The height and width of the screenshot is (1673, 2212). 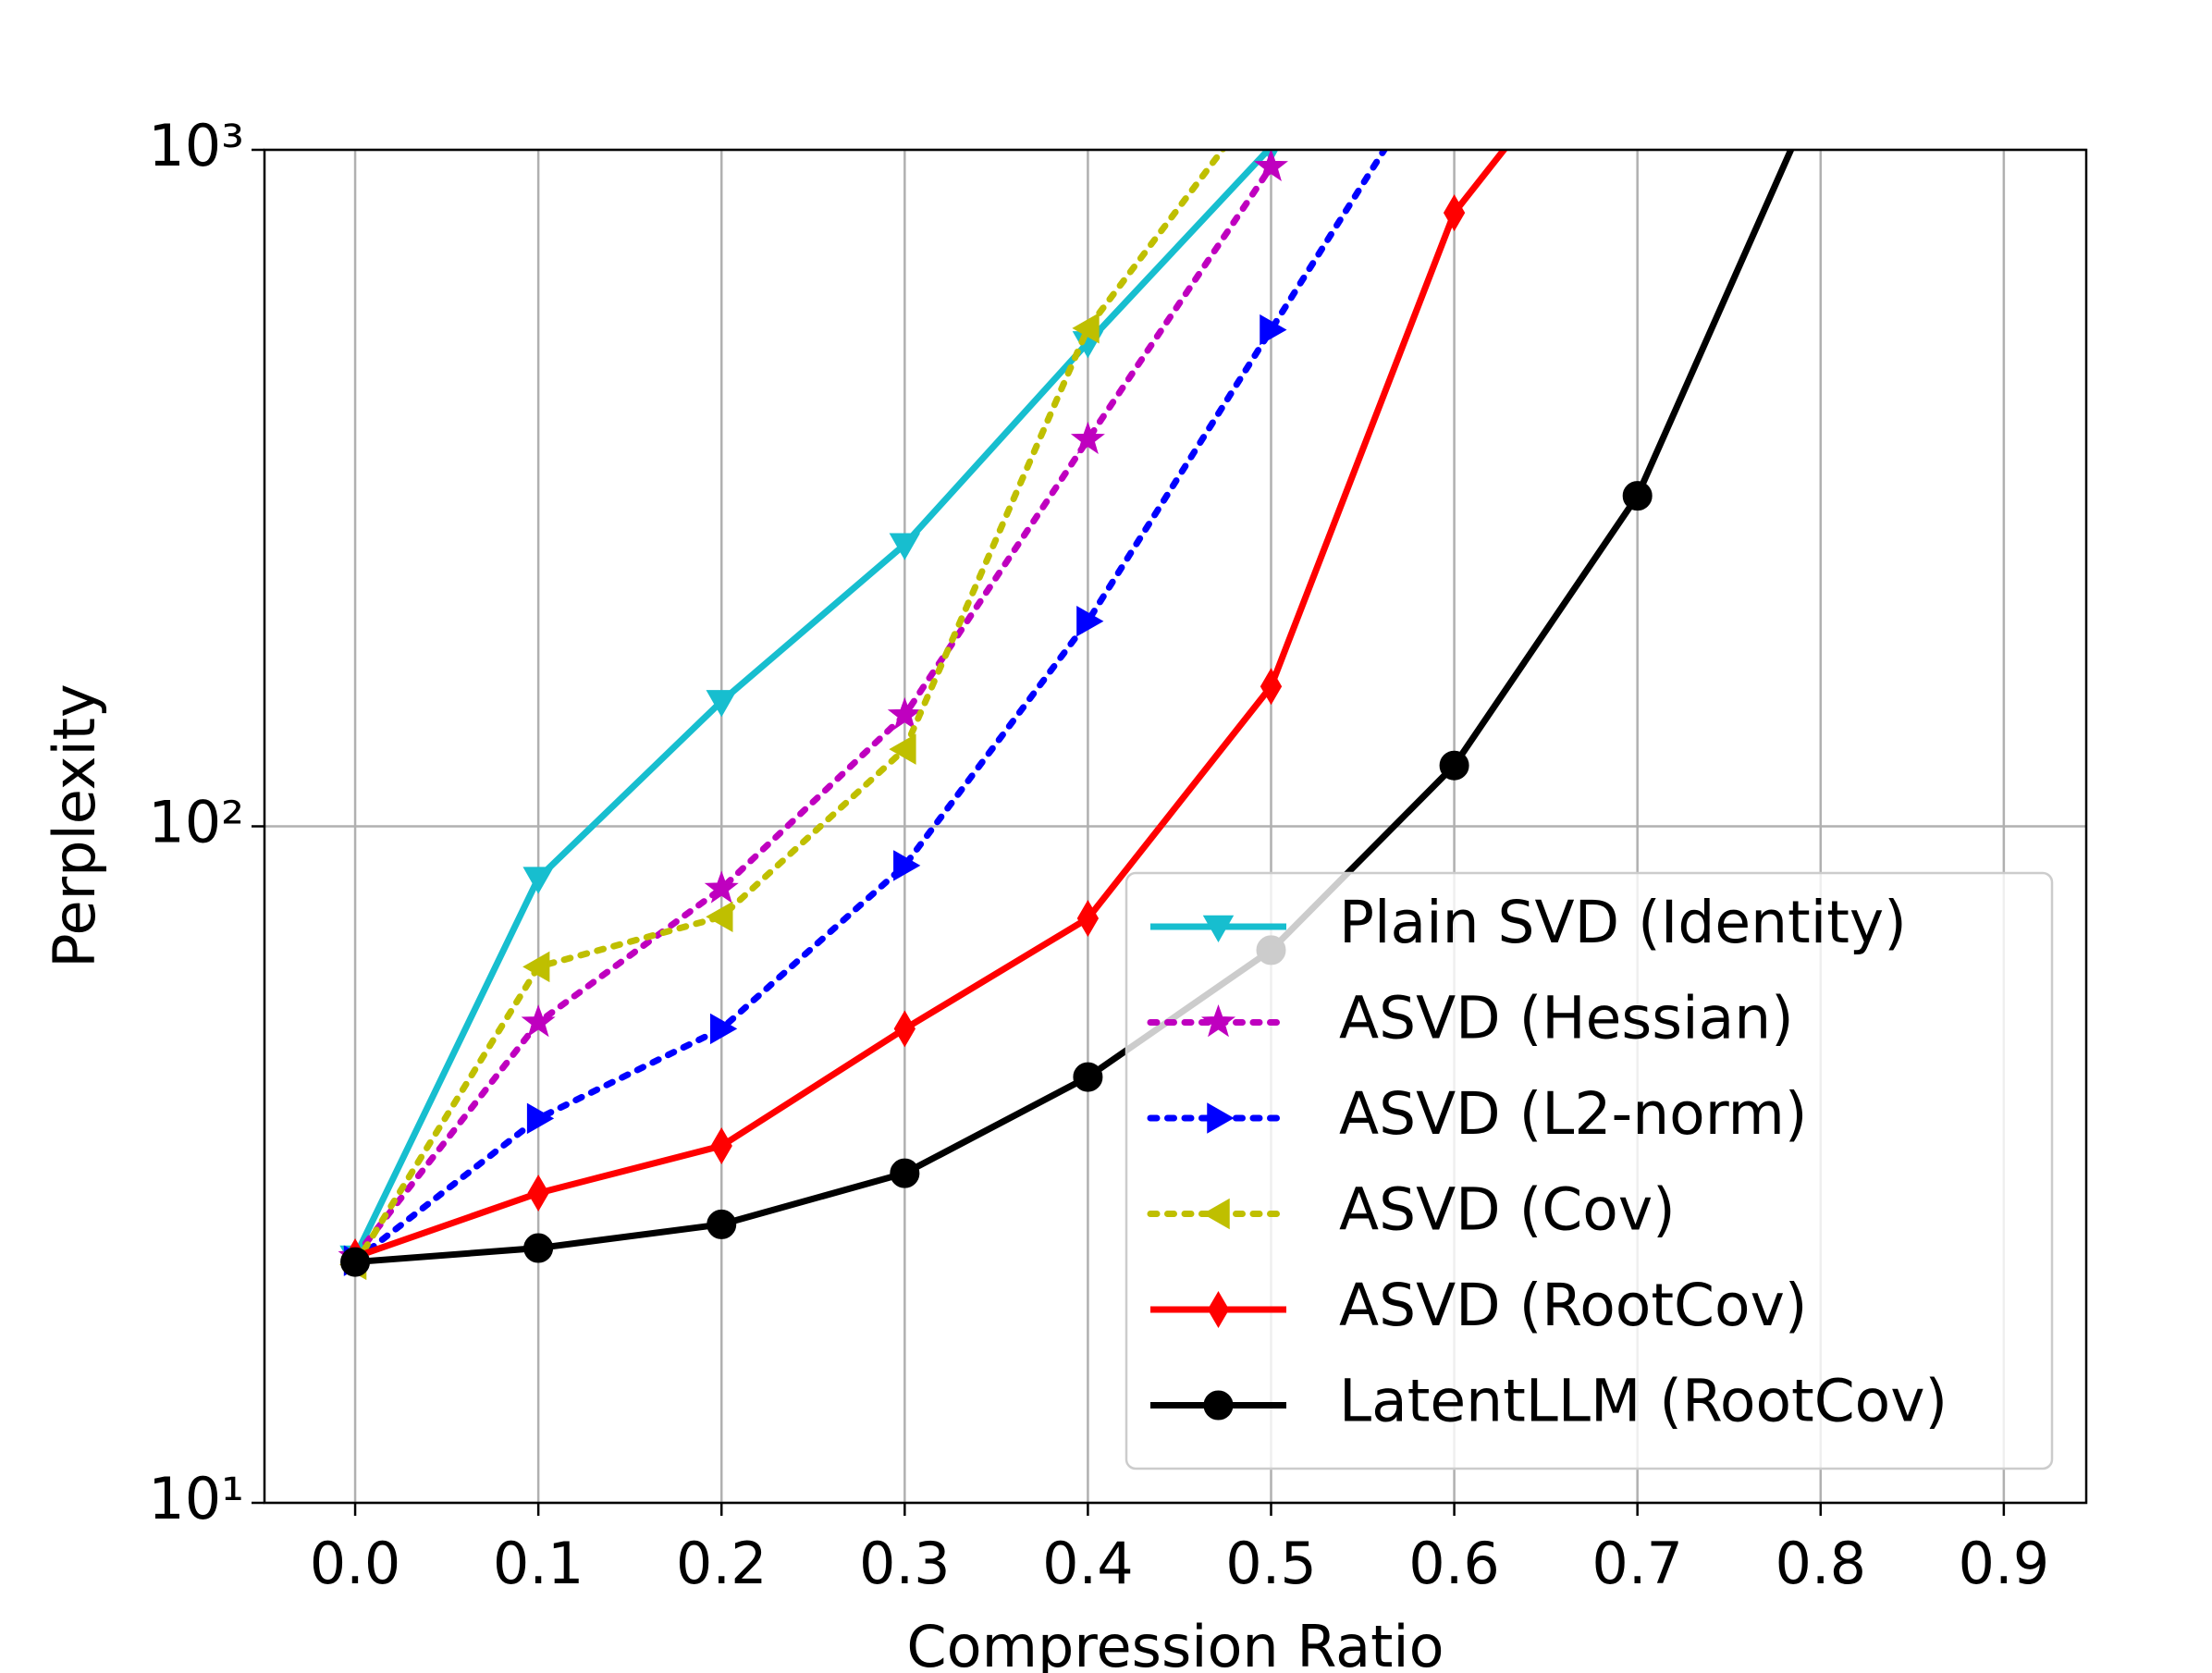 What do you see at coordinates (1573, 1114) in the screenshot?
I see `legend-label: ASVD (L2-norm)` at bounding box center [1573, 1114].